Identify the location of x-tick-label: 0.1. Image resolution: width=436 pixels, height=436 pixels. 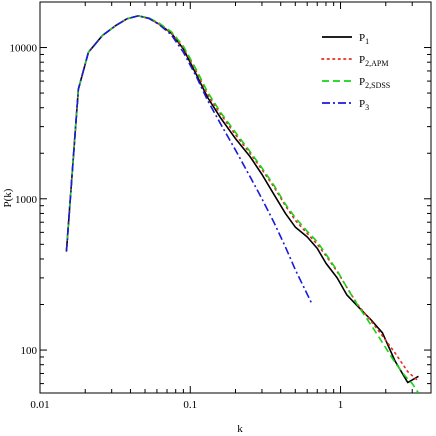
(190, 405).